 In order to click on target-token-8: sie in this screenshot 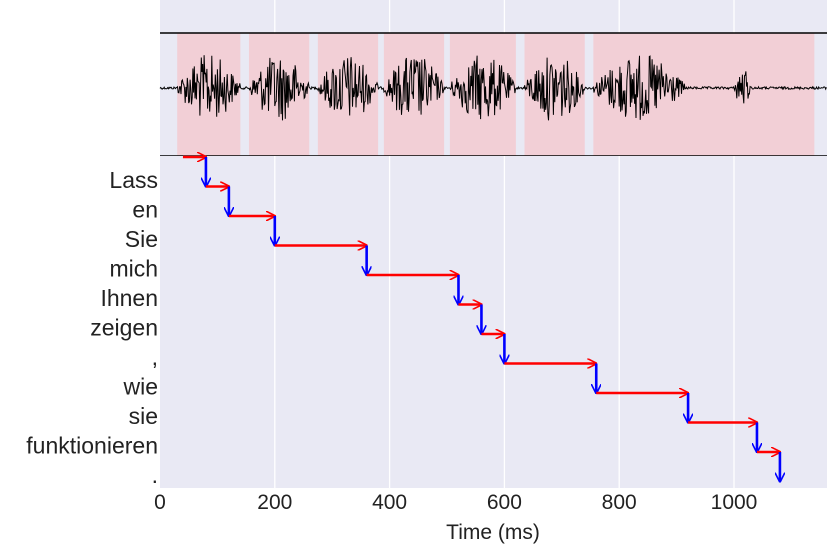, I will do `click(143, 416)`.